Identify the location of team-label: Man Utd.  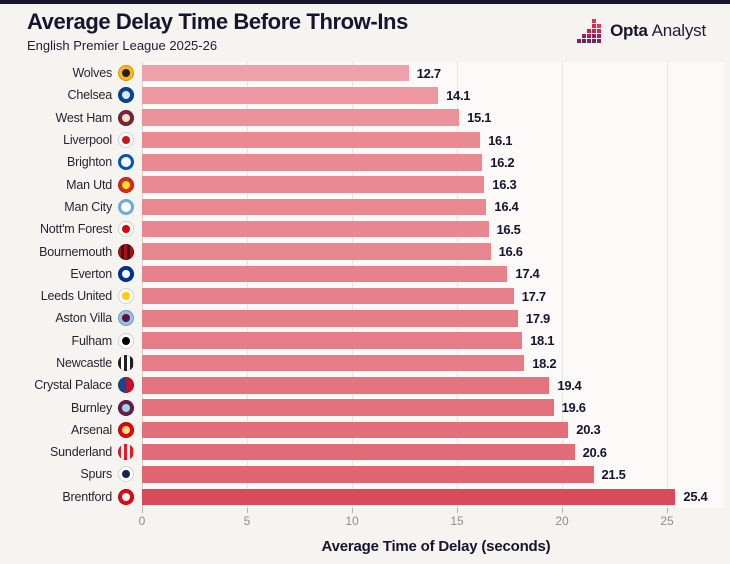
(89, 184).